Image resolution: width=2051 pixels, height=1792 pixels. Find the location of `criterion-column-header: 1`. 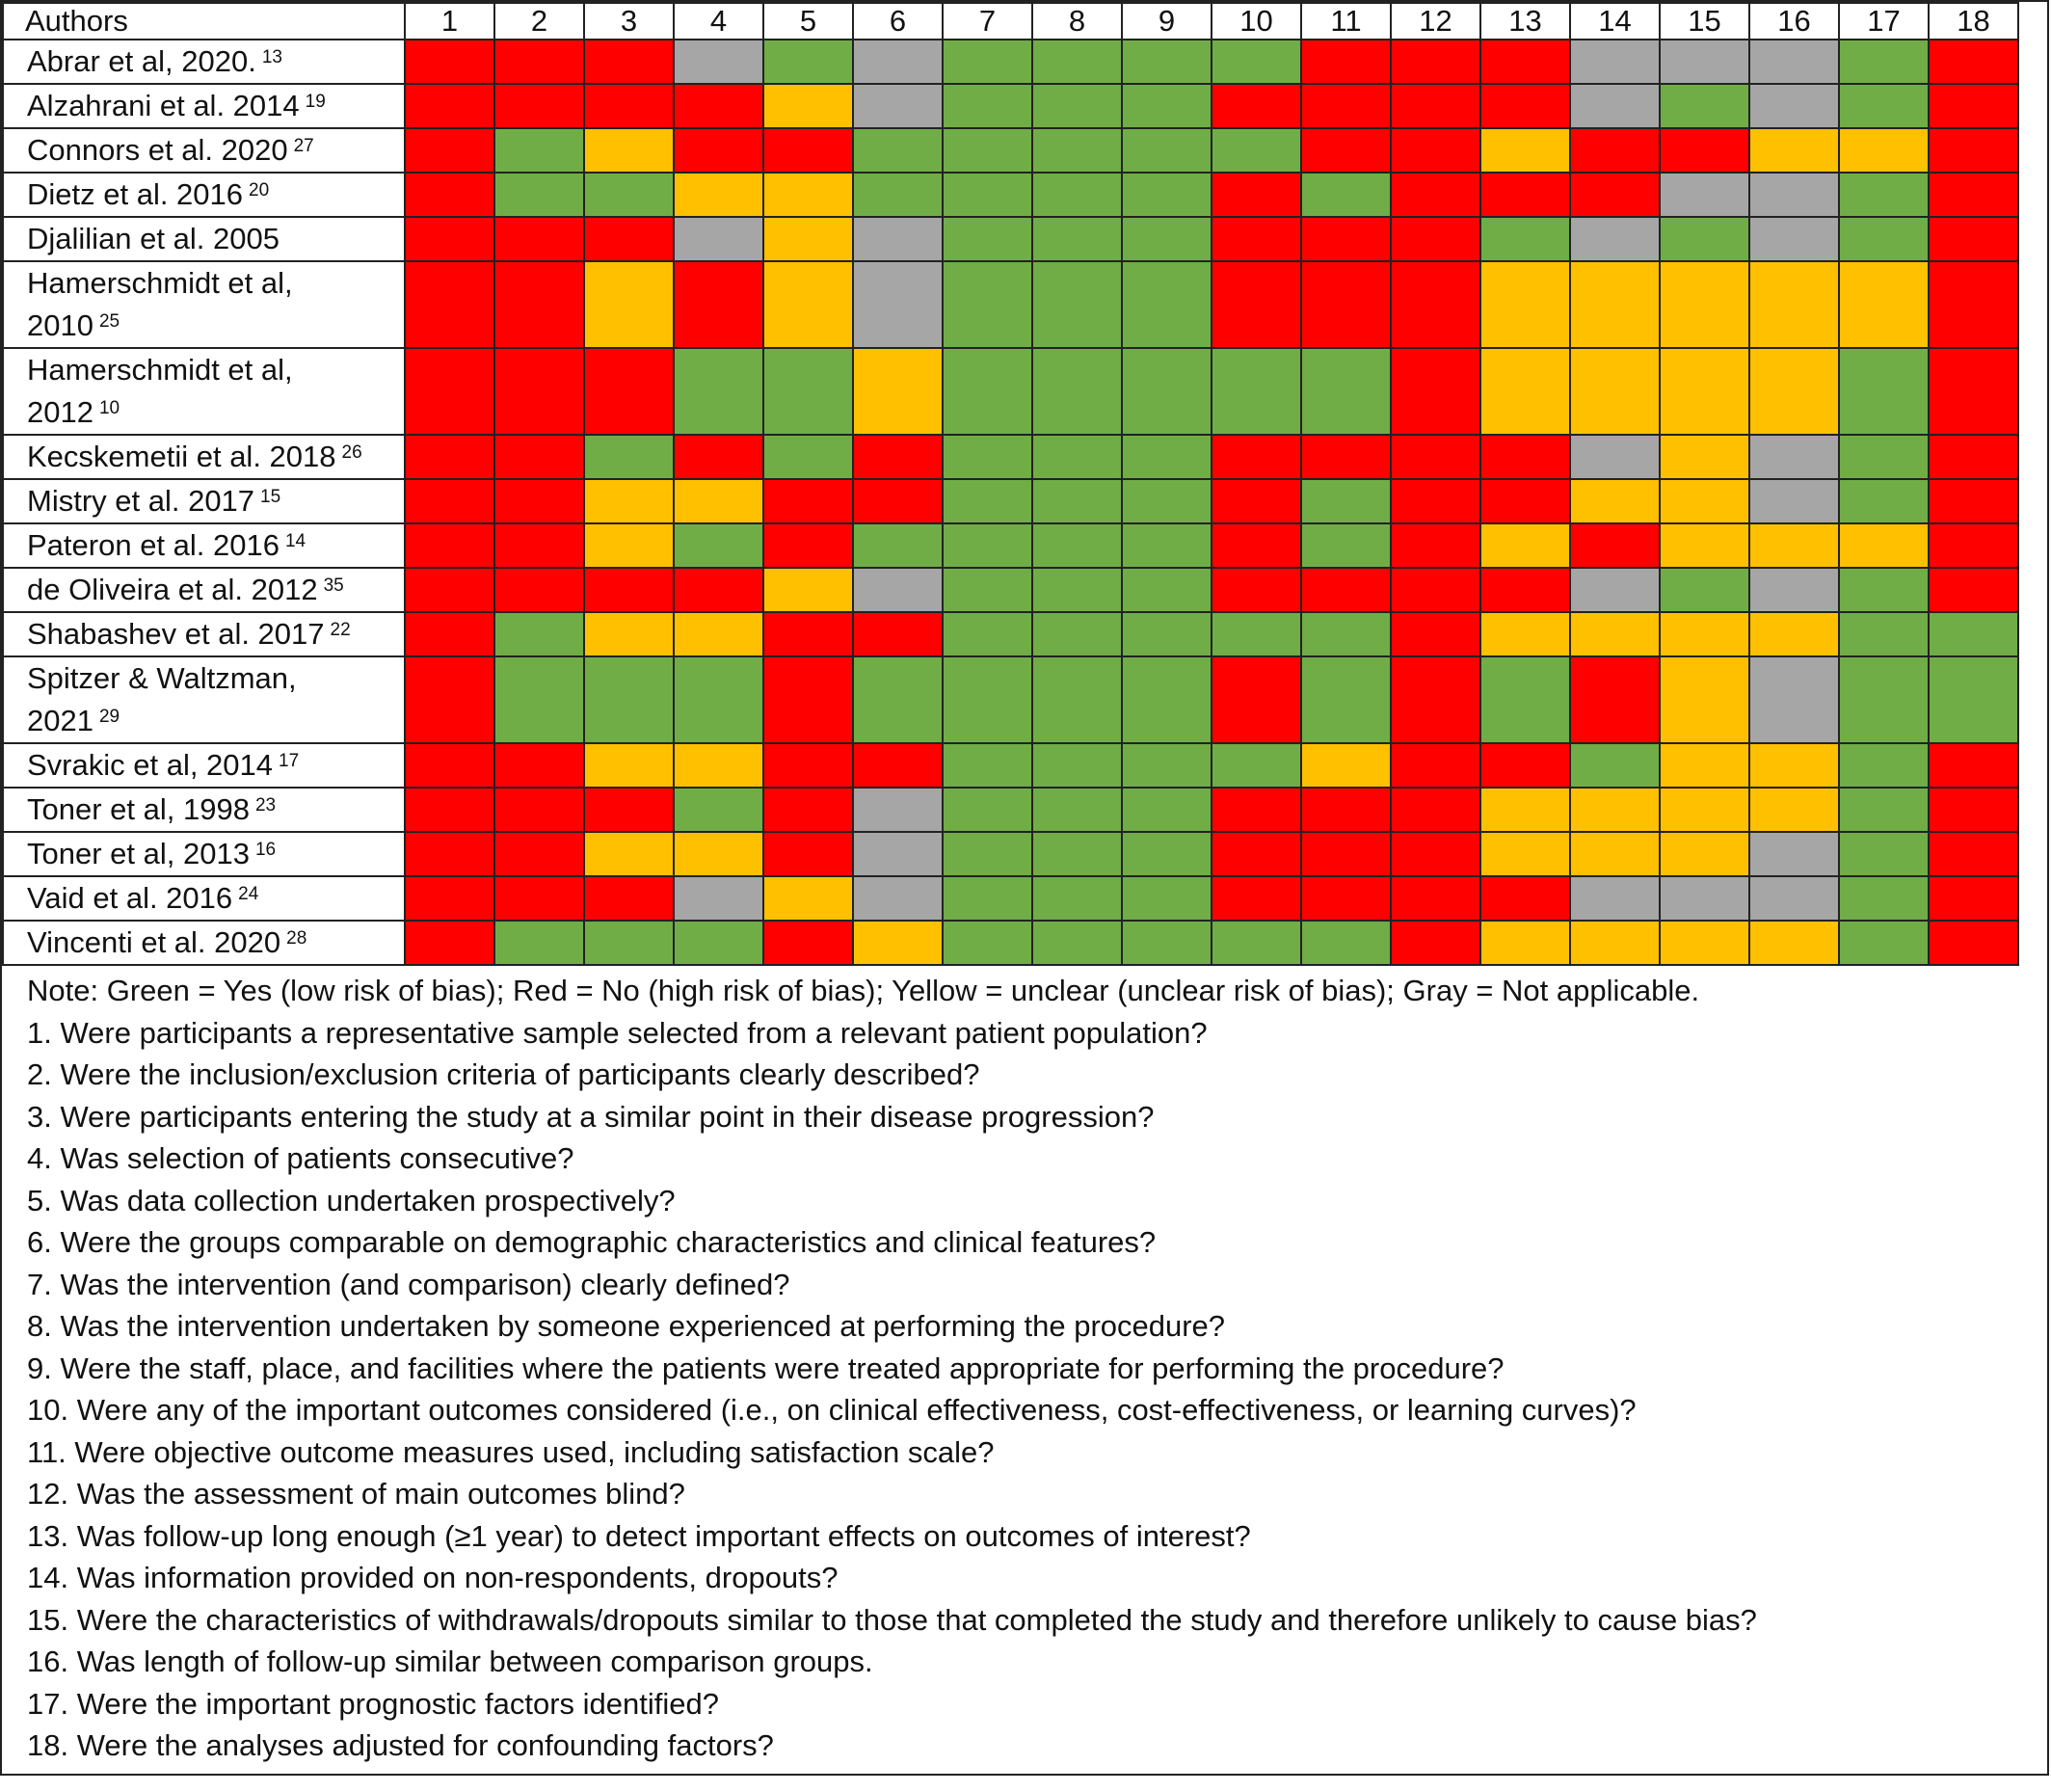

criterion-column-header: 1 is located at coordinates (449, 21).